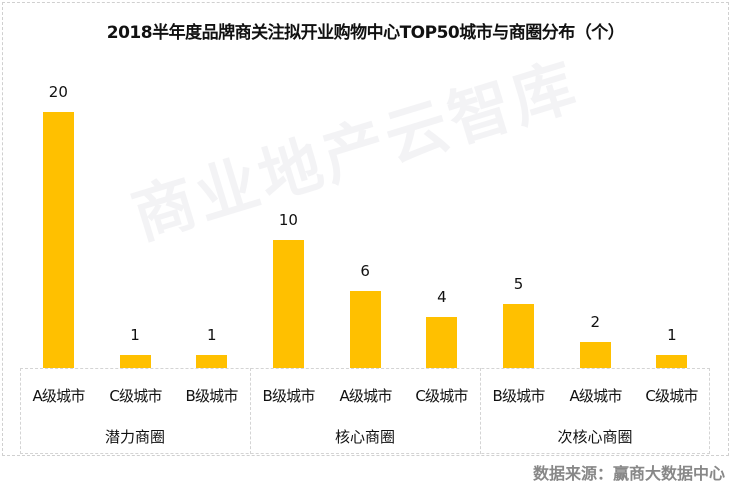  What do you see at coordinates (58, 92) in the screenshot?
I see `bar-value-label: 20` at bounding box center [58, 92].